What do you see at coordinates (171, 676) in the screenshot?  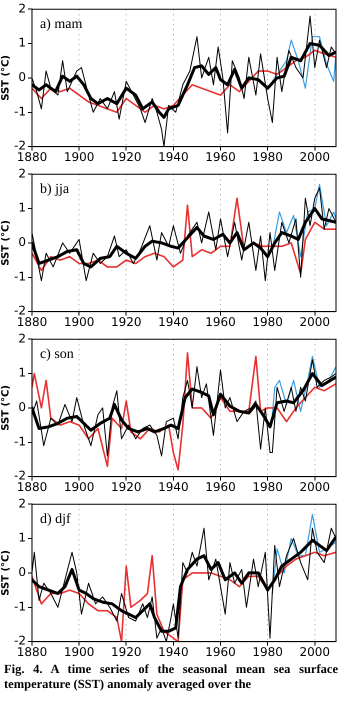 I see `caption: Fig. 4. A time series of the seasonal mean sea surface temperature (SST) anomaly averaged over the` at bounding box center [171, 676].